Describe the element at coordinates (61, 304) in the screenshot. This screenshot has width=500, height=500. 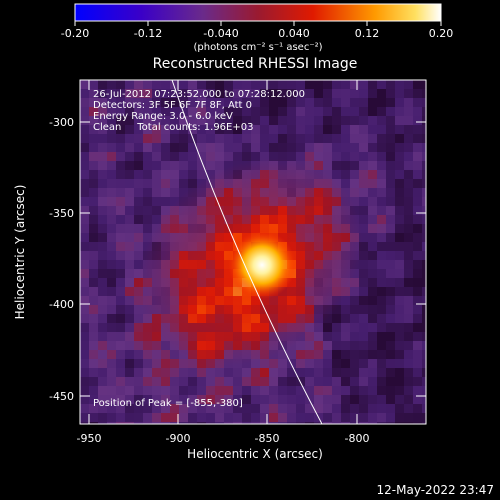
I see `y-tick-label: -400` at that location.